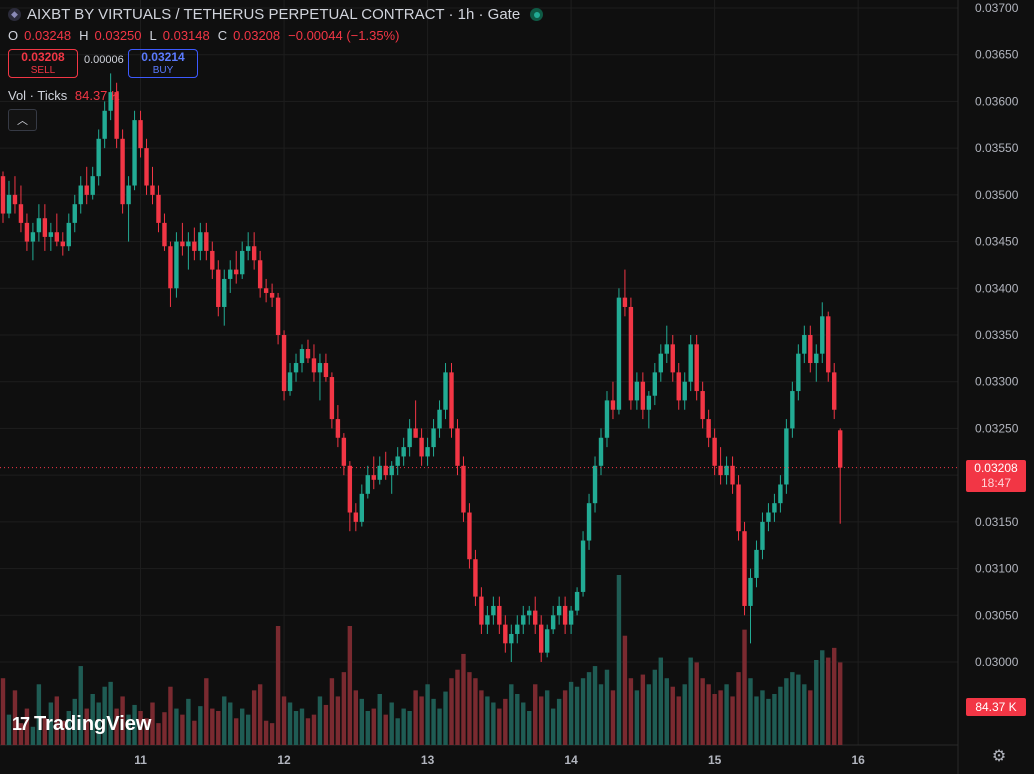 The width and height of the screenshot is (1034, 774). What do you see at coordinates (997, 55) in the screenshot?
I see `y-tick-label: 0.03650` at bounding box center [997, 55].